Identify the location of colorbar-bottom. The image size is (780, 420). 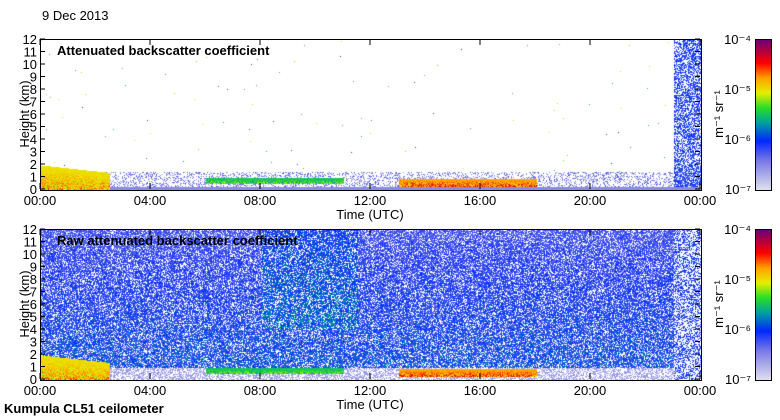
(763, 305).